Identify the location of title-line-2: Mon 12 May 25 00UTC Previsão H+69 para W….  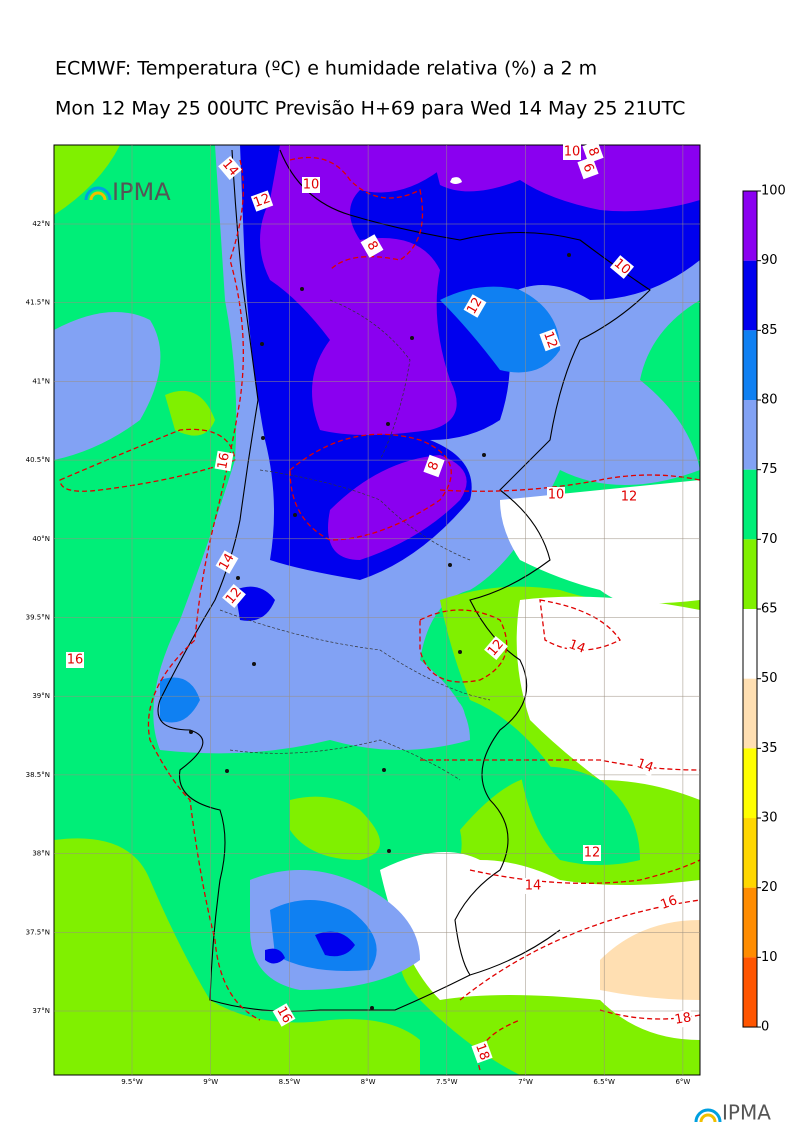
(370, 109).